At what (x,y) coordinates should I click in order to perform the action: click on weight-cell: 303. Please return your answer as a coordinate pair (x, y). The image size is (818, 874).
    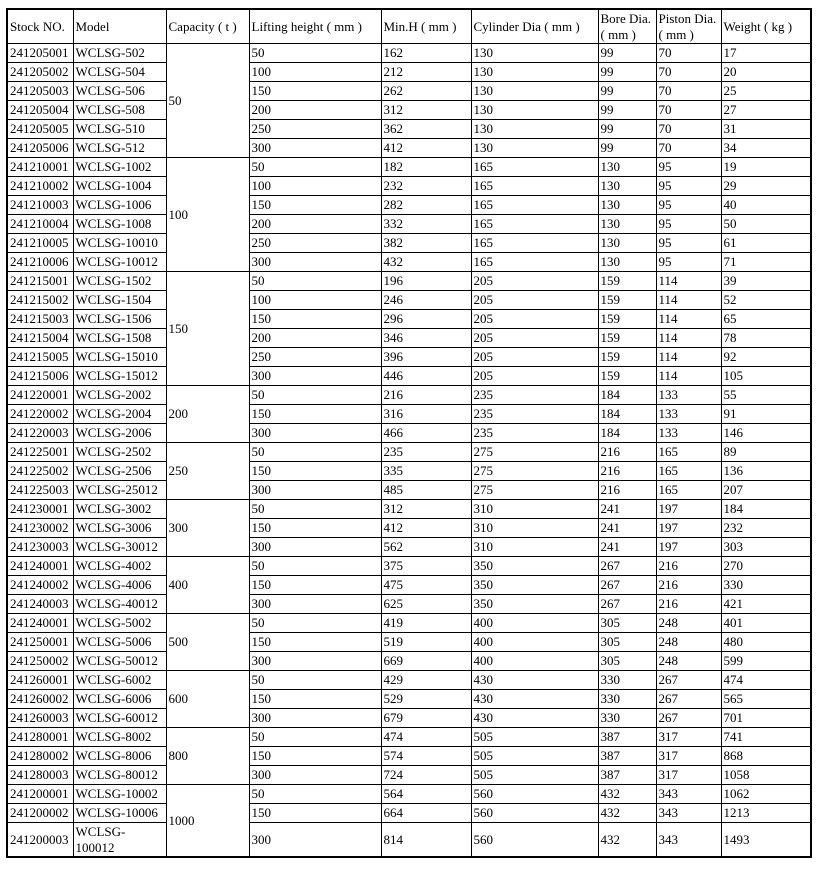
    Looking at the image, I should click on (766, 547).